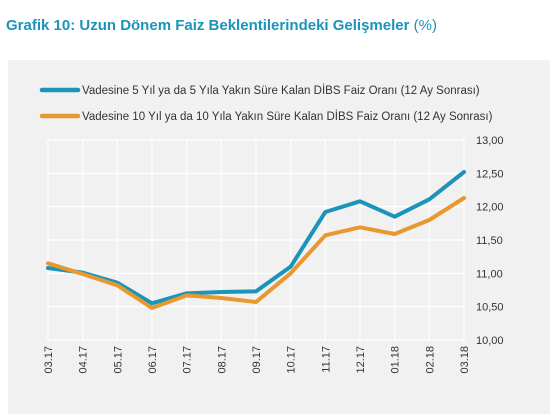  What do you see at coordinates (84, 360) in the screenshot?
I see `x-tick-label: 04.17` at bounding box center [84, 360].